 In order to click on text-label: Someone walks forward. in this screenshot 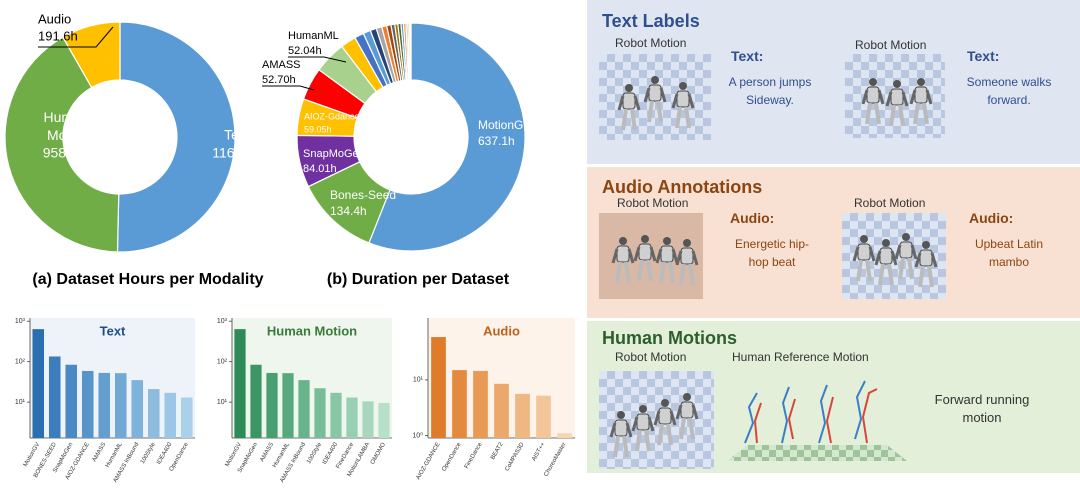, I will do `click(1009, 91)`.